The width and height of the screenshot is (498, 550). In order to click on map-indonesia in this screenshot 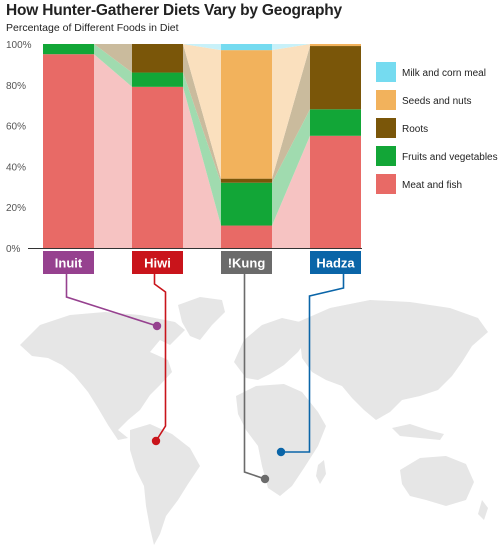, I will do `click(418, 432)`.